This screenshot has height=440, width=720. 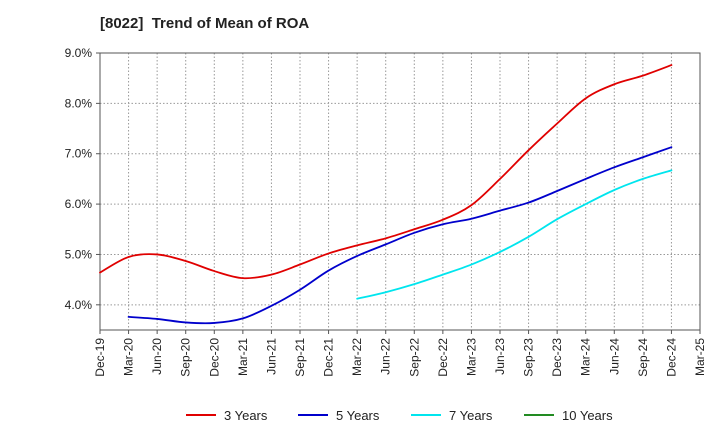 I want to click on series-line-7-years, so click(x=514, y=234).